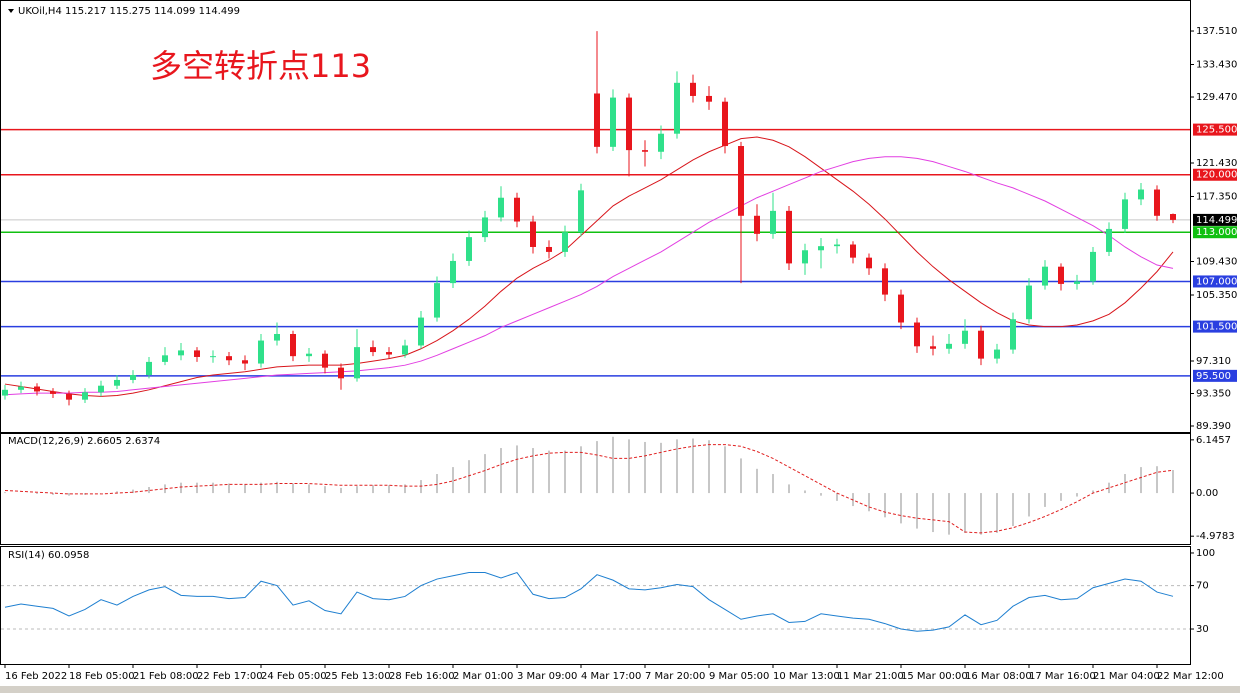 This screenshot has width=1240, height=693. I want to click on x-tick-label: 17 Mar 16:00, so click(1062, 676).